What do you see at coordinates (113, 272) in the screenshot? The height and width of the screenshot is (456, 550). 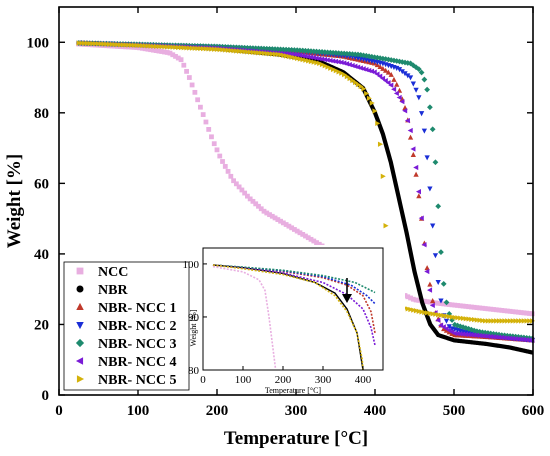 I see `legend-label: NCC` at bounding box center [113, 272].